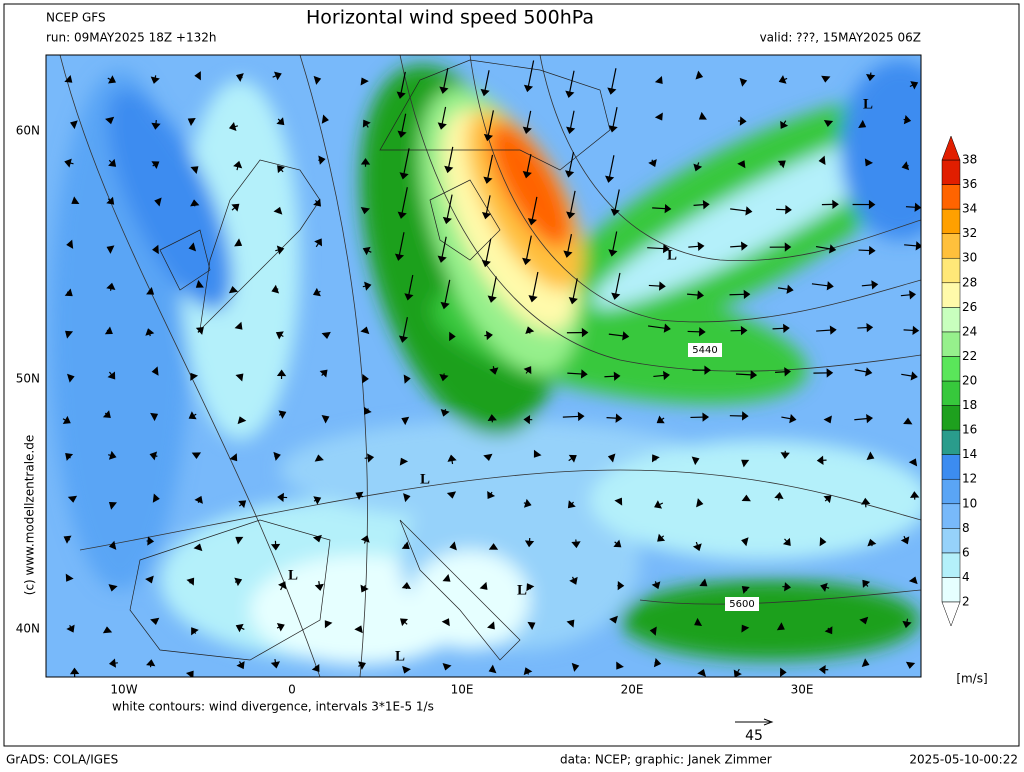 Image resolution: width=1024 pixels, height=772 pixels. I want to click on colorbar-label: 20, so click(969, 381).